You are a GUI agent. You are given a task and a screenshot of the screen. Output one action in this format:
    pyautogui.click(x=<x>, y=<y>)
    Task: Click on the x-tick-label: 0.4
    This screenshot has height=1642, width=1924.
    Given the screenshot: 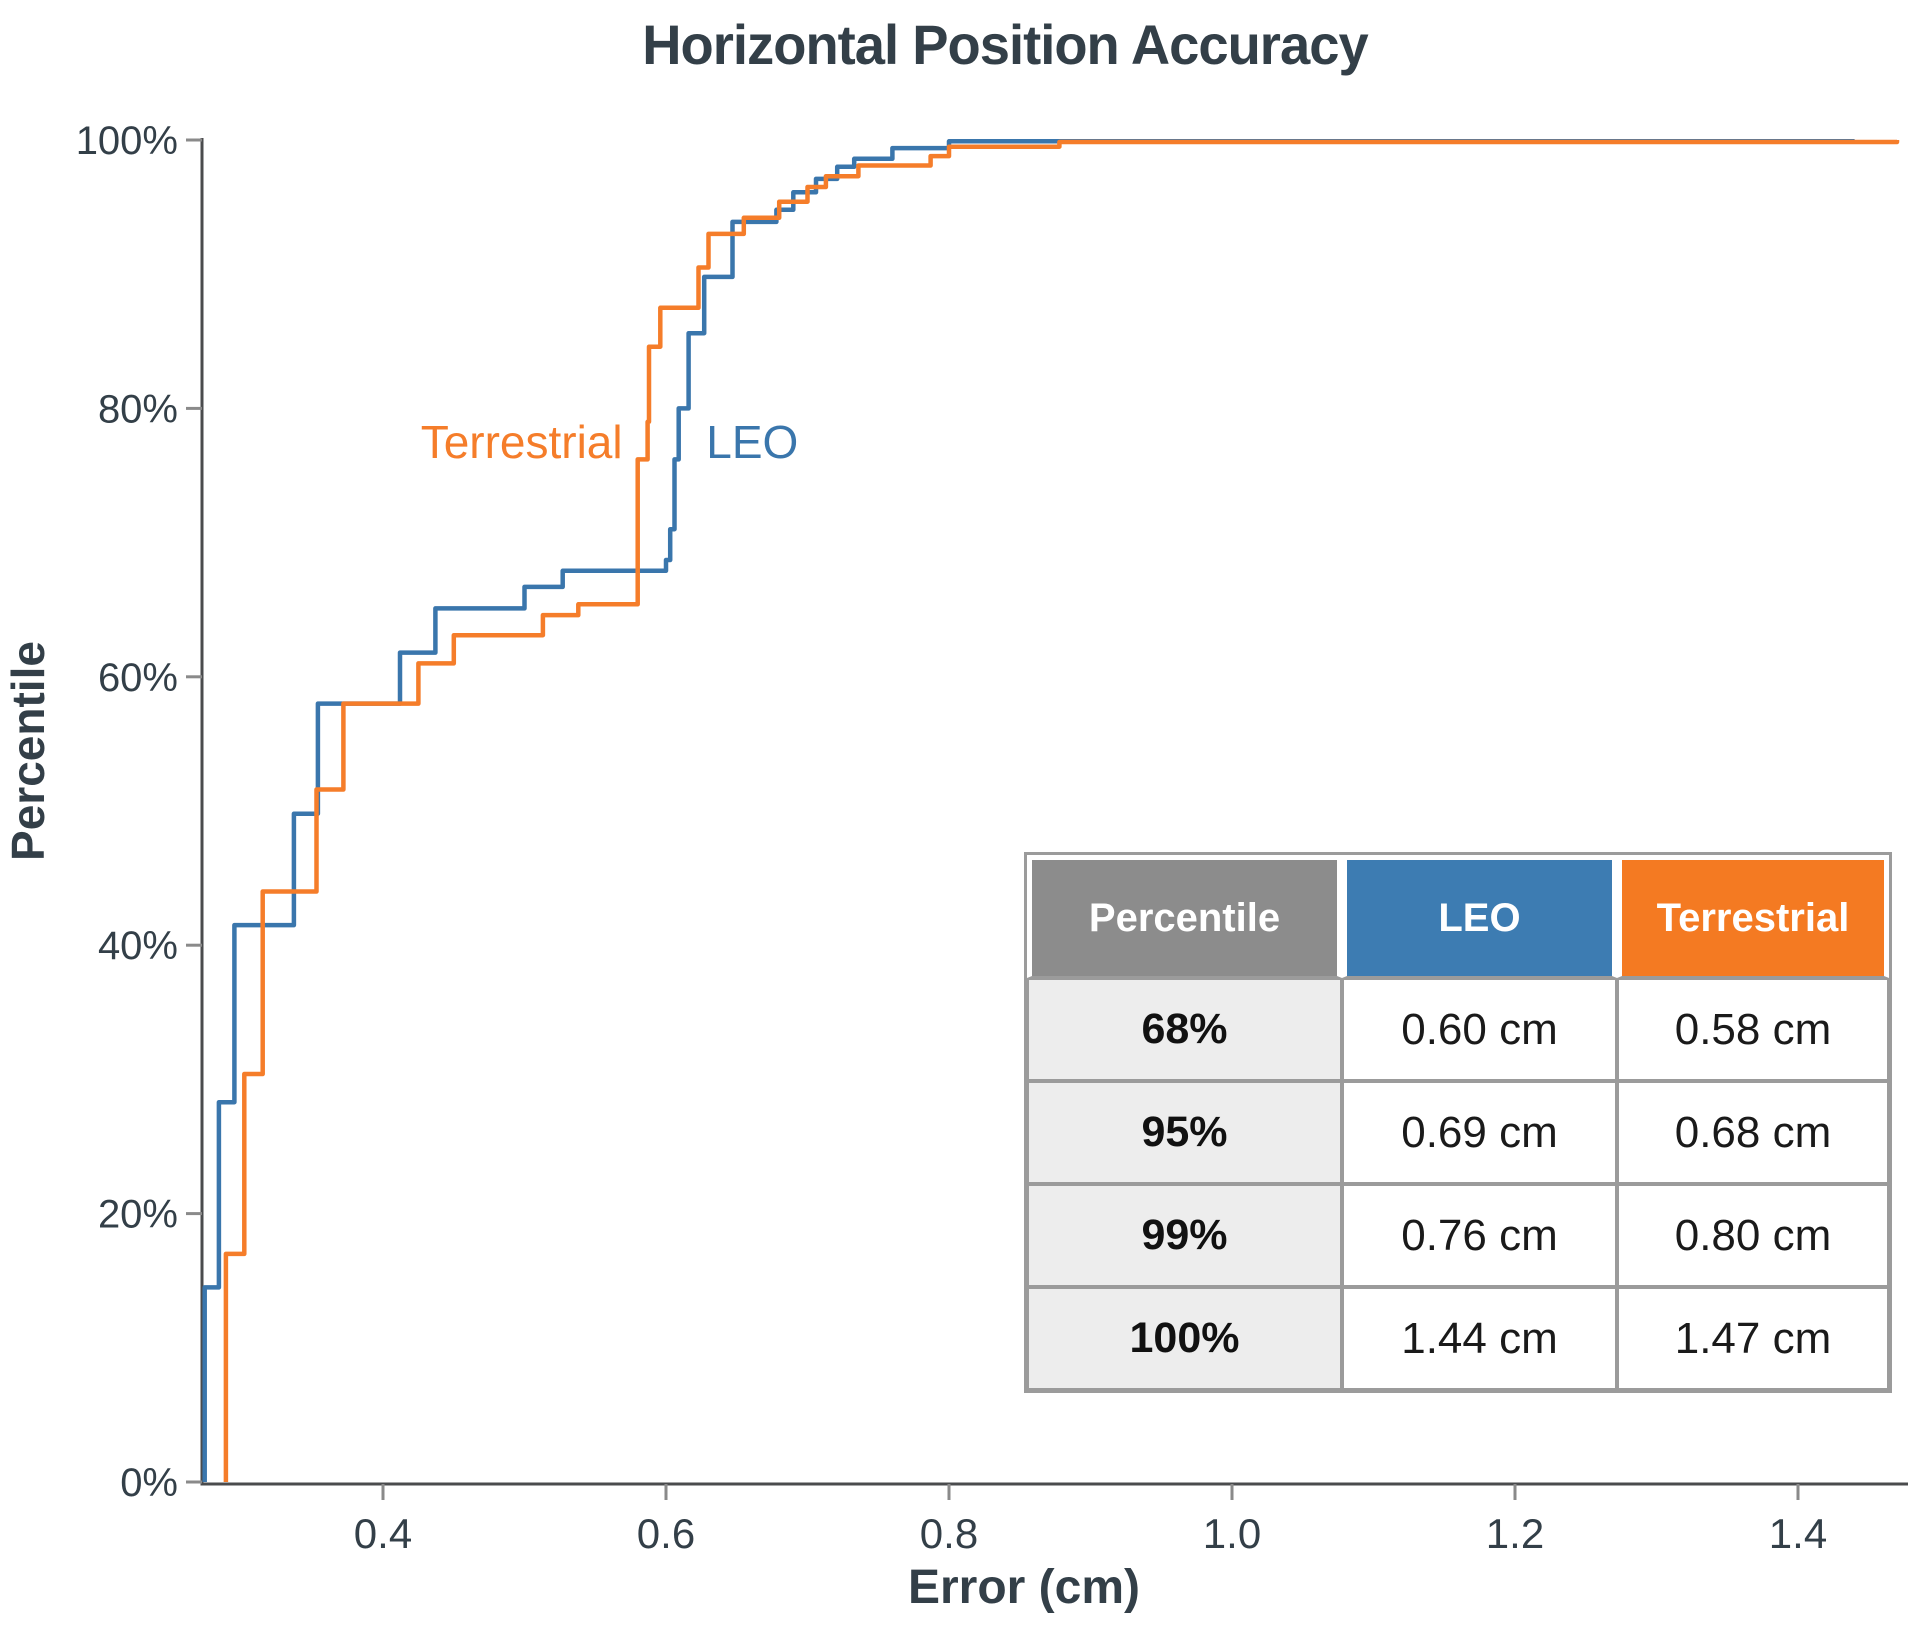 What is the action you would take?
    pyautogui.click(x=383, y=1533)
    